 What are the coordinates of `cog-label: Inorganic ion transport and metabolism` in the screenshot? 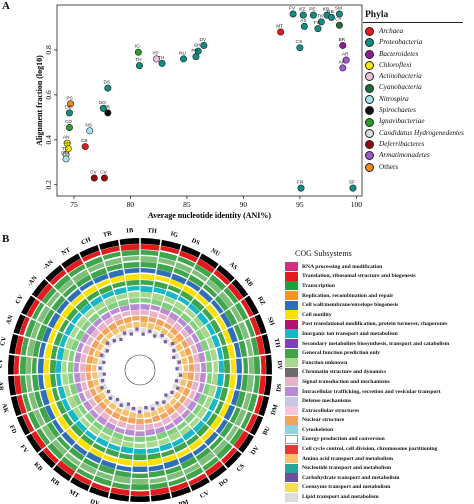 It's located at (350, 333).